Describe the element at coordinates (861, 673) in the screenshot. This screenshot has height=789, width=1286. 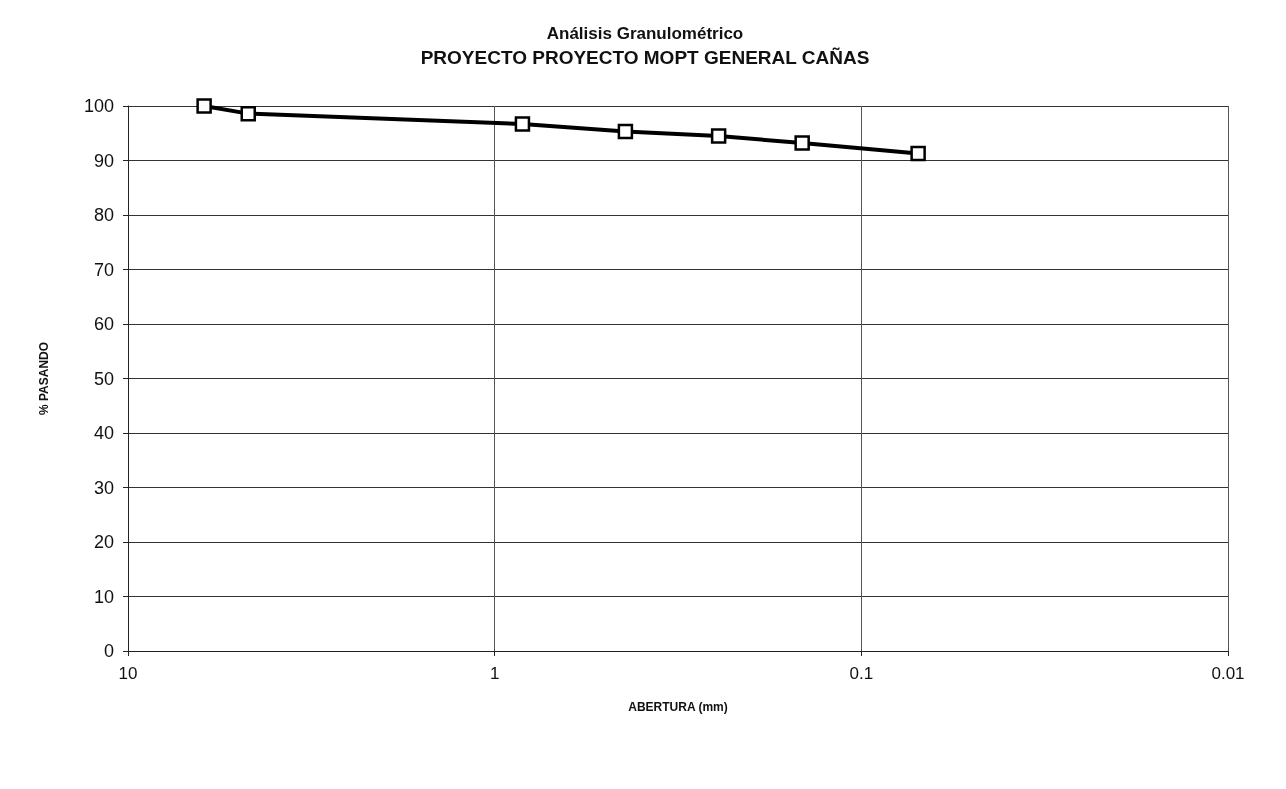
I see `x-tick-label: 0.1` at that location.